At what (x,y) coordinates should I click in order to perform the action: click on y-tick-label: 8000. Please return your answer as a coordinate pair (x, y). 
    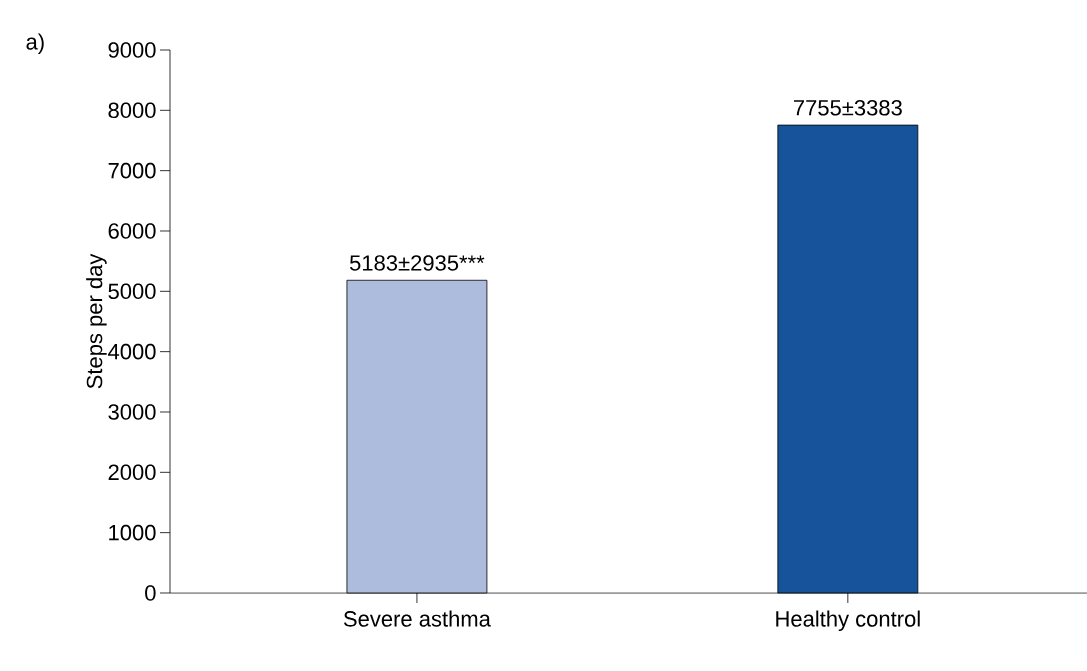
    Looking at the image, I should click on (132, 110).